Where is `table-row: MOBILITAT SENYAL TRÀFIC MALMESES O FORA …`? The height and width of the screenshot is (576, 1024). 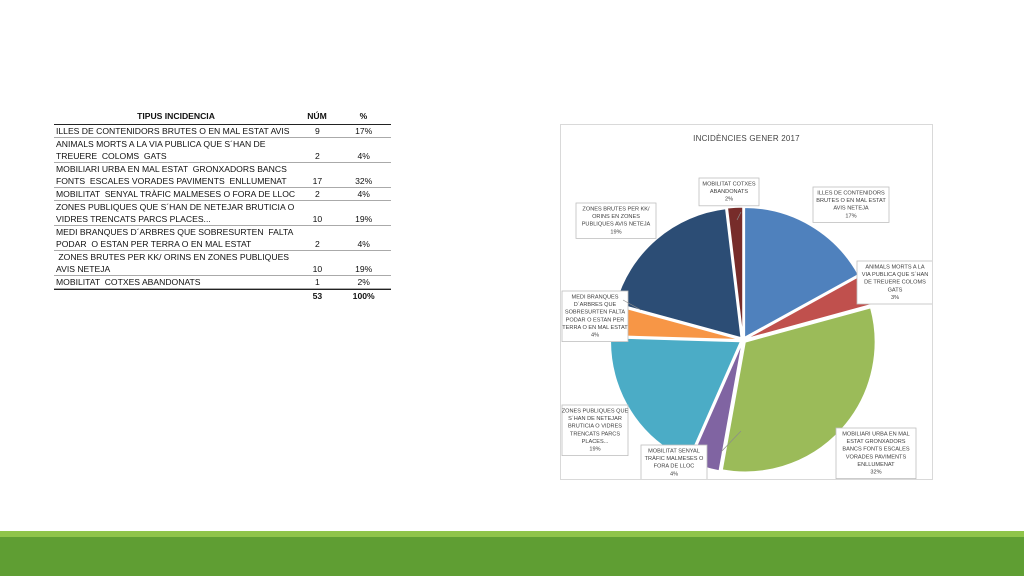 table-row: MOBILITAT SENYAL TRÀFIC MALMESES O FORA … is located at coordinates (222, 194).